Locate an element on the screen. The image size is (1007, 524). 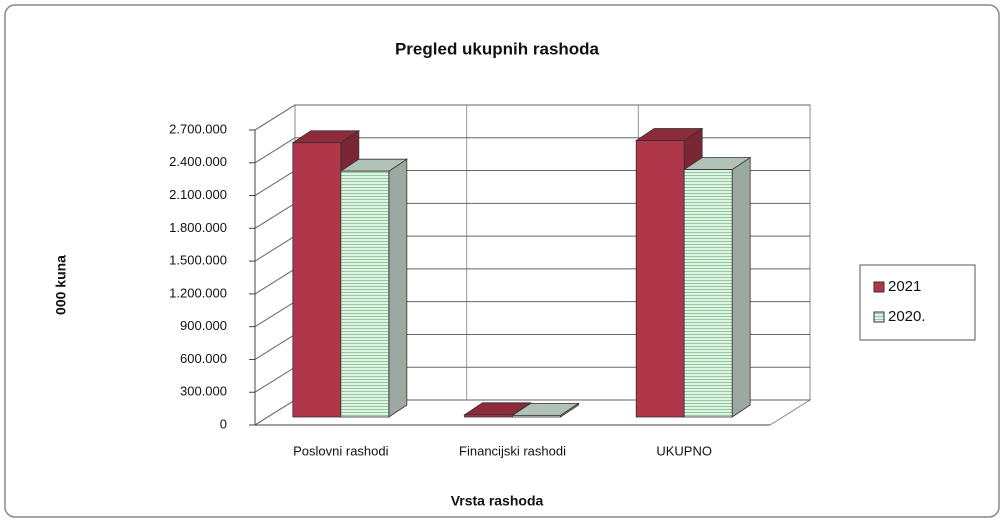
y-tick-label: 2.700.000 is located at coordinates (198, 128).